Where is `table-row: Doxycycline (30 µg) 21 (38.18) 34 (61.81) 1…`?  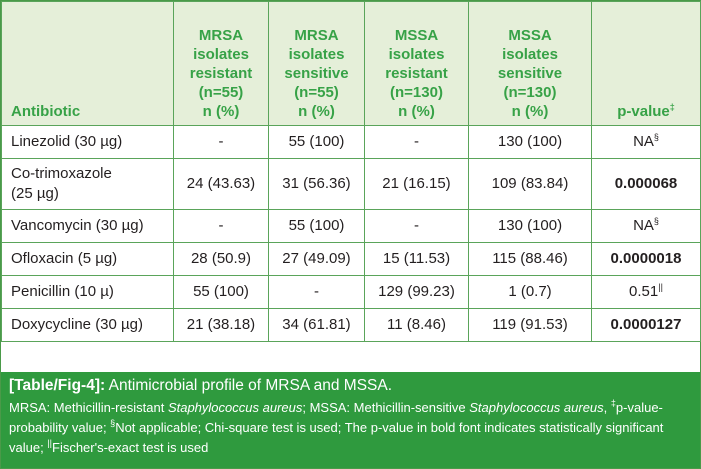 table-row: Doxycycline (30 µg) 21 (38.18) 34 (61.81) 1… is located at coordinates (351, 325).